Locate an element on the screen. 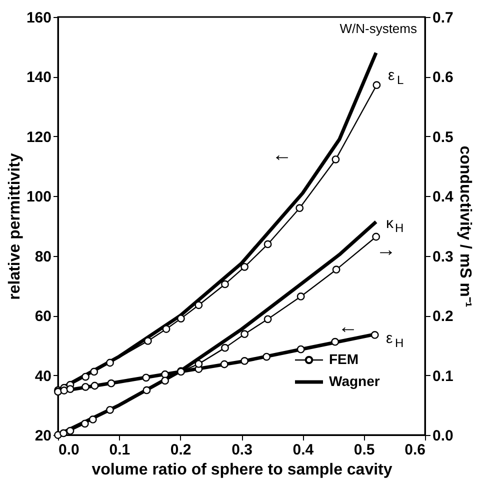 The width and height of the screenshot is (486, 482). y-tick-label: 120 is located at coordinates (39, 137).